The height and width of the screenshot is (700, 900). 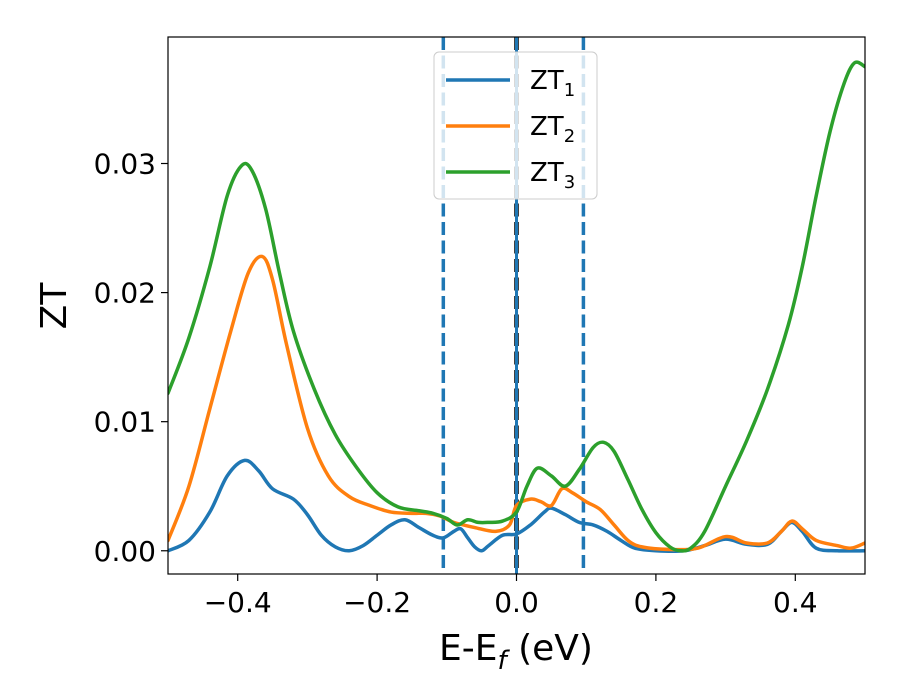 I want to click on legend: ZT1 ZT2 ZT3, so click(x=515, y=125).